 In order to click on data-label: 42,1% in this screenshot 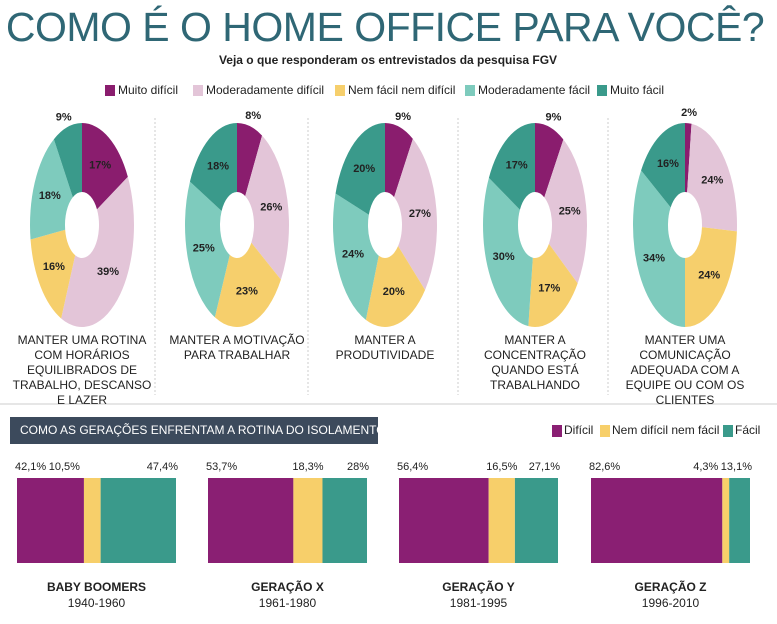, I will do `click(30, 467)`.